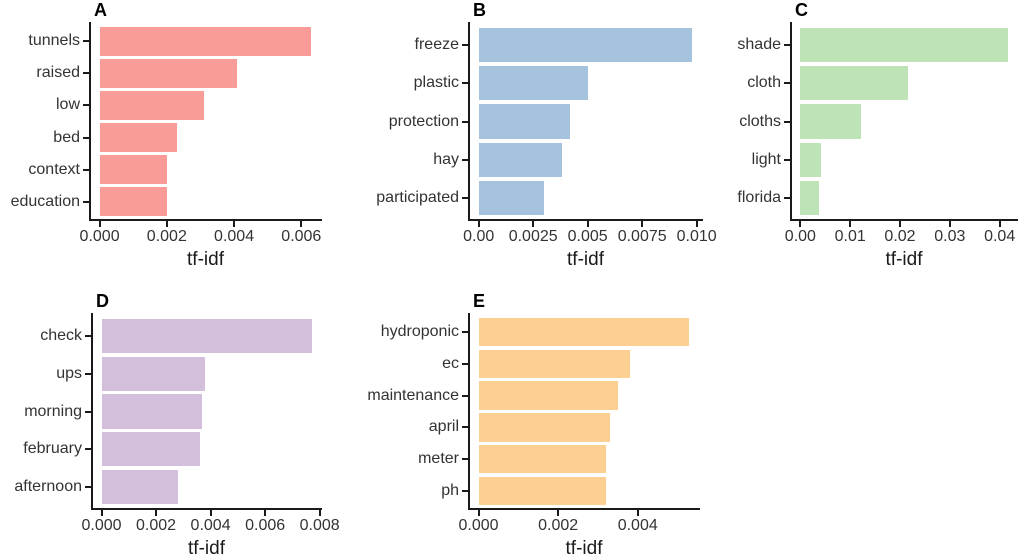  I want to click on x-tick-label: 0.008, so click(319, 525).